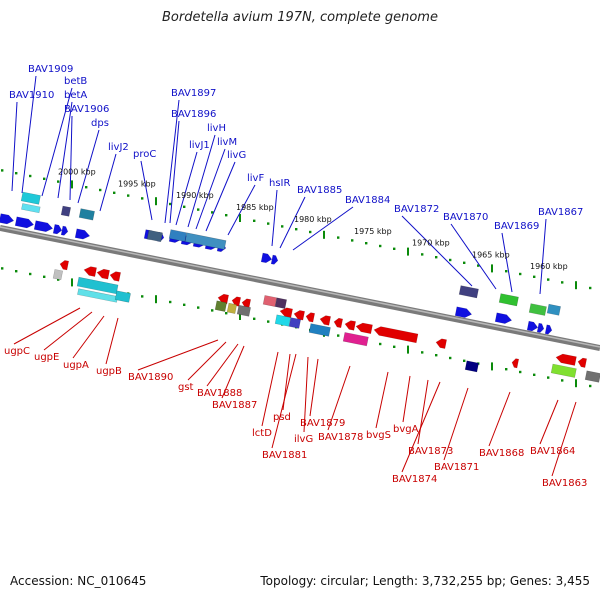 Image resolution: width=600 pixels, height=600 pixels. I want to click on forward-gene-label: BAV1910, so click(31, 95).